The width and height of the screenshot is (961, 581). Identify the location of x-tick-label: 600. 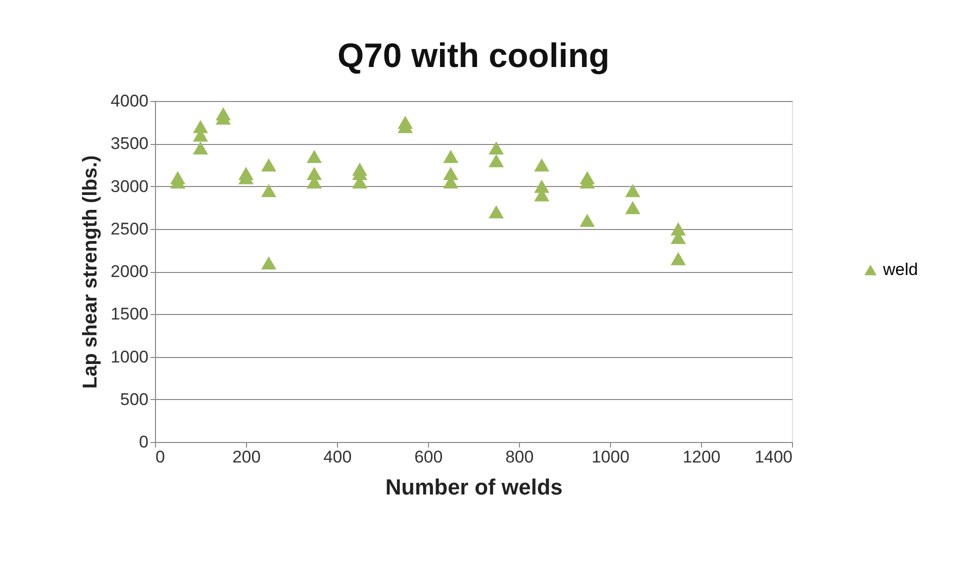
(428, 457).